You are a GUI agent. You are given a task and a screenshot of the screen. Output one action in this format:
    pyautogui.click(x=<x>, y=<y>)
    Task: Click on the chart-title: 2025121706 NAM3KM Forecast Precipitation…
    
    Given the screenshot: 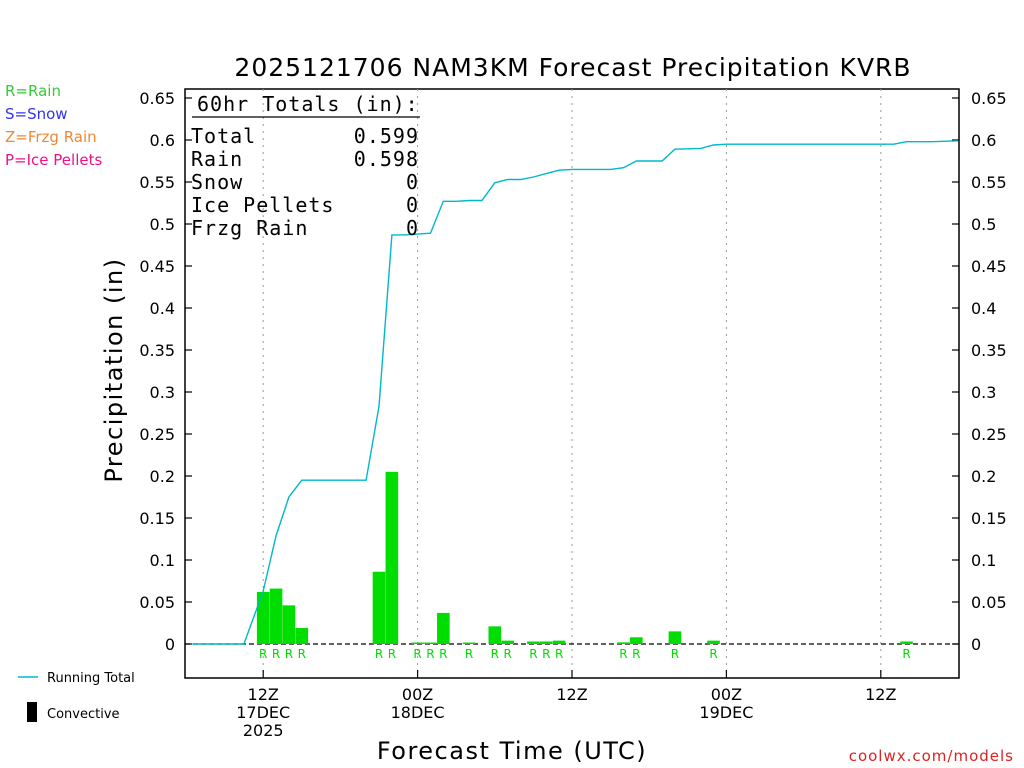 What is the action you would take?
    pyautogui.click(x=572, y=67)
    